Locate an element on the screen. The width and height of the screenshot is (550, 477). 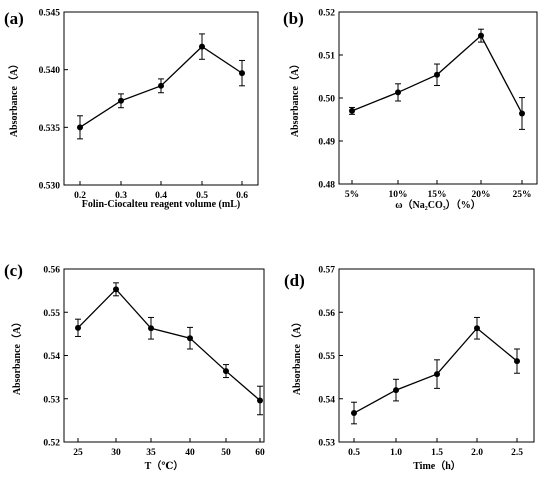
panel-a-x-tick-label: 0.2 is located at coordinates (80, 196).